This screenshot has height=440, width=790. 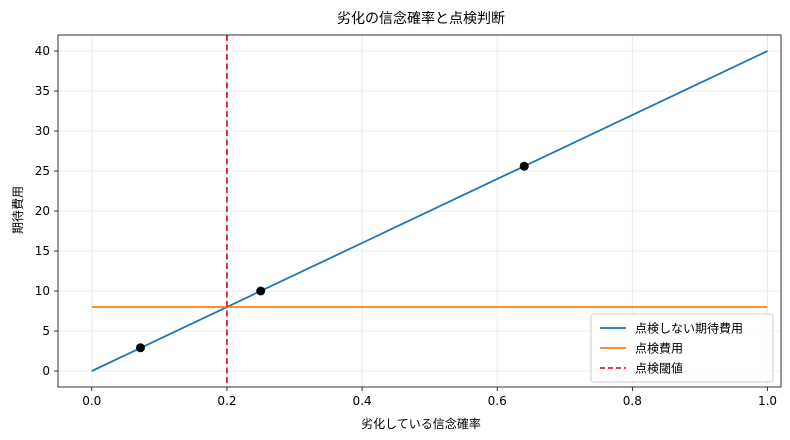 I want to click on y-axis-label: 期待費用, so click(x=17, y=210).